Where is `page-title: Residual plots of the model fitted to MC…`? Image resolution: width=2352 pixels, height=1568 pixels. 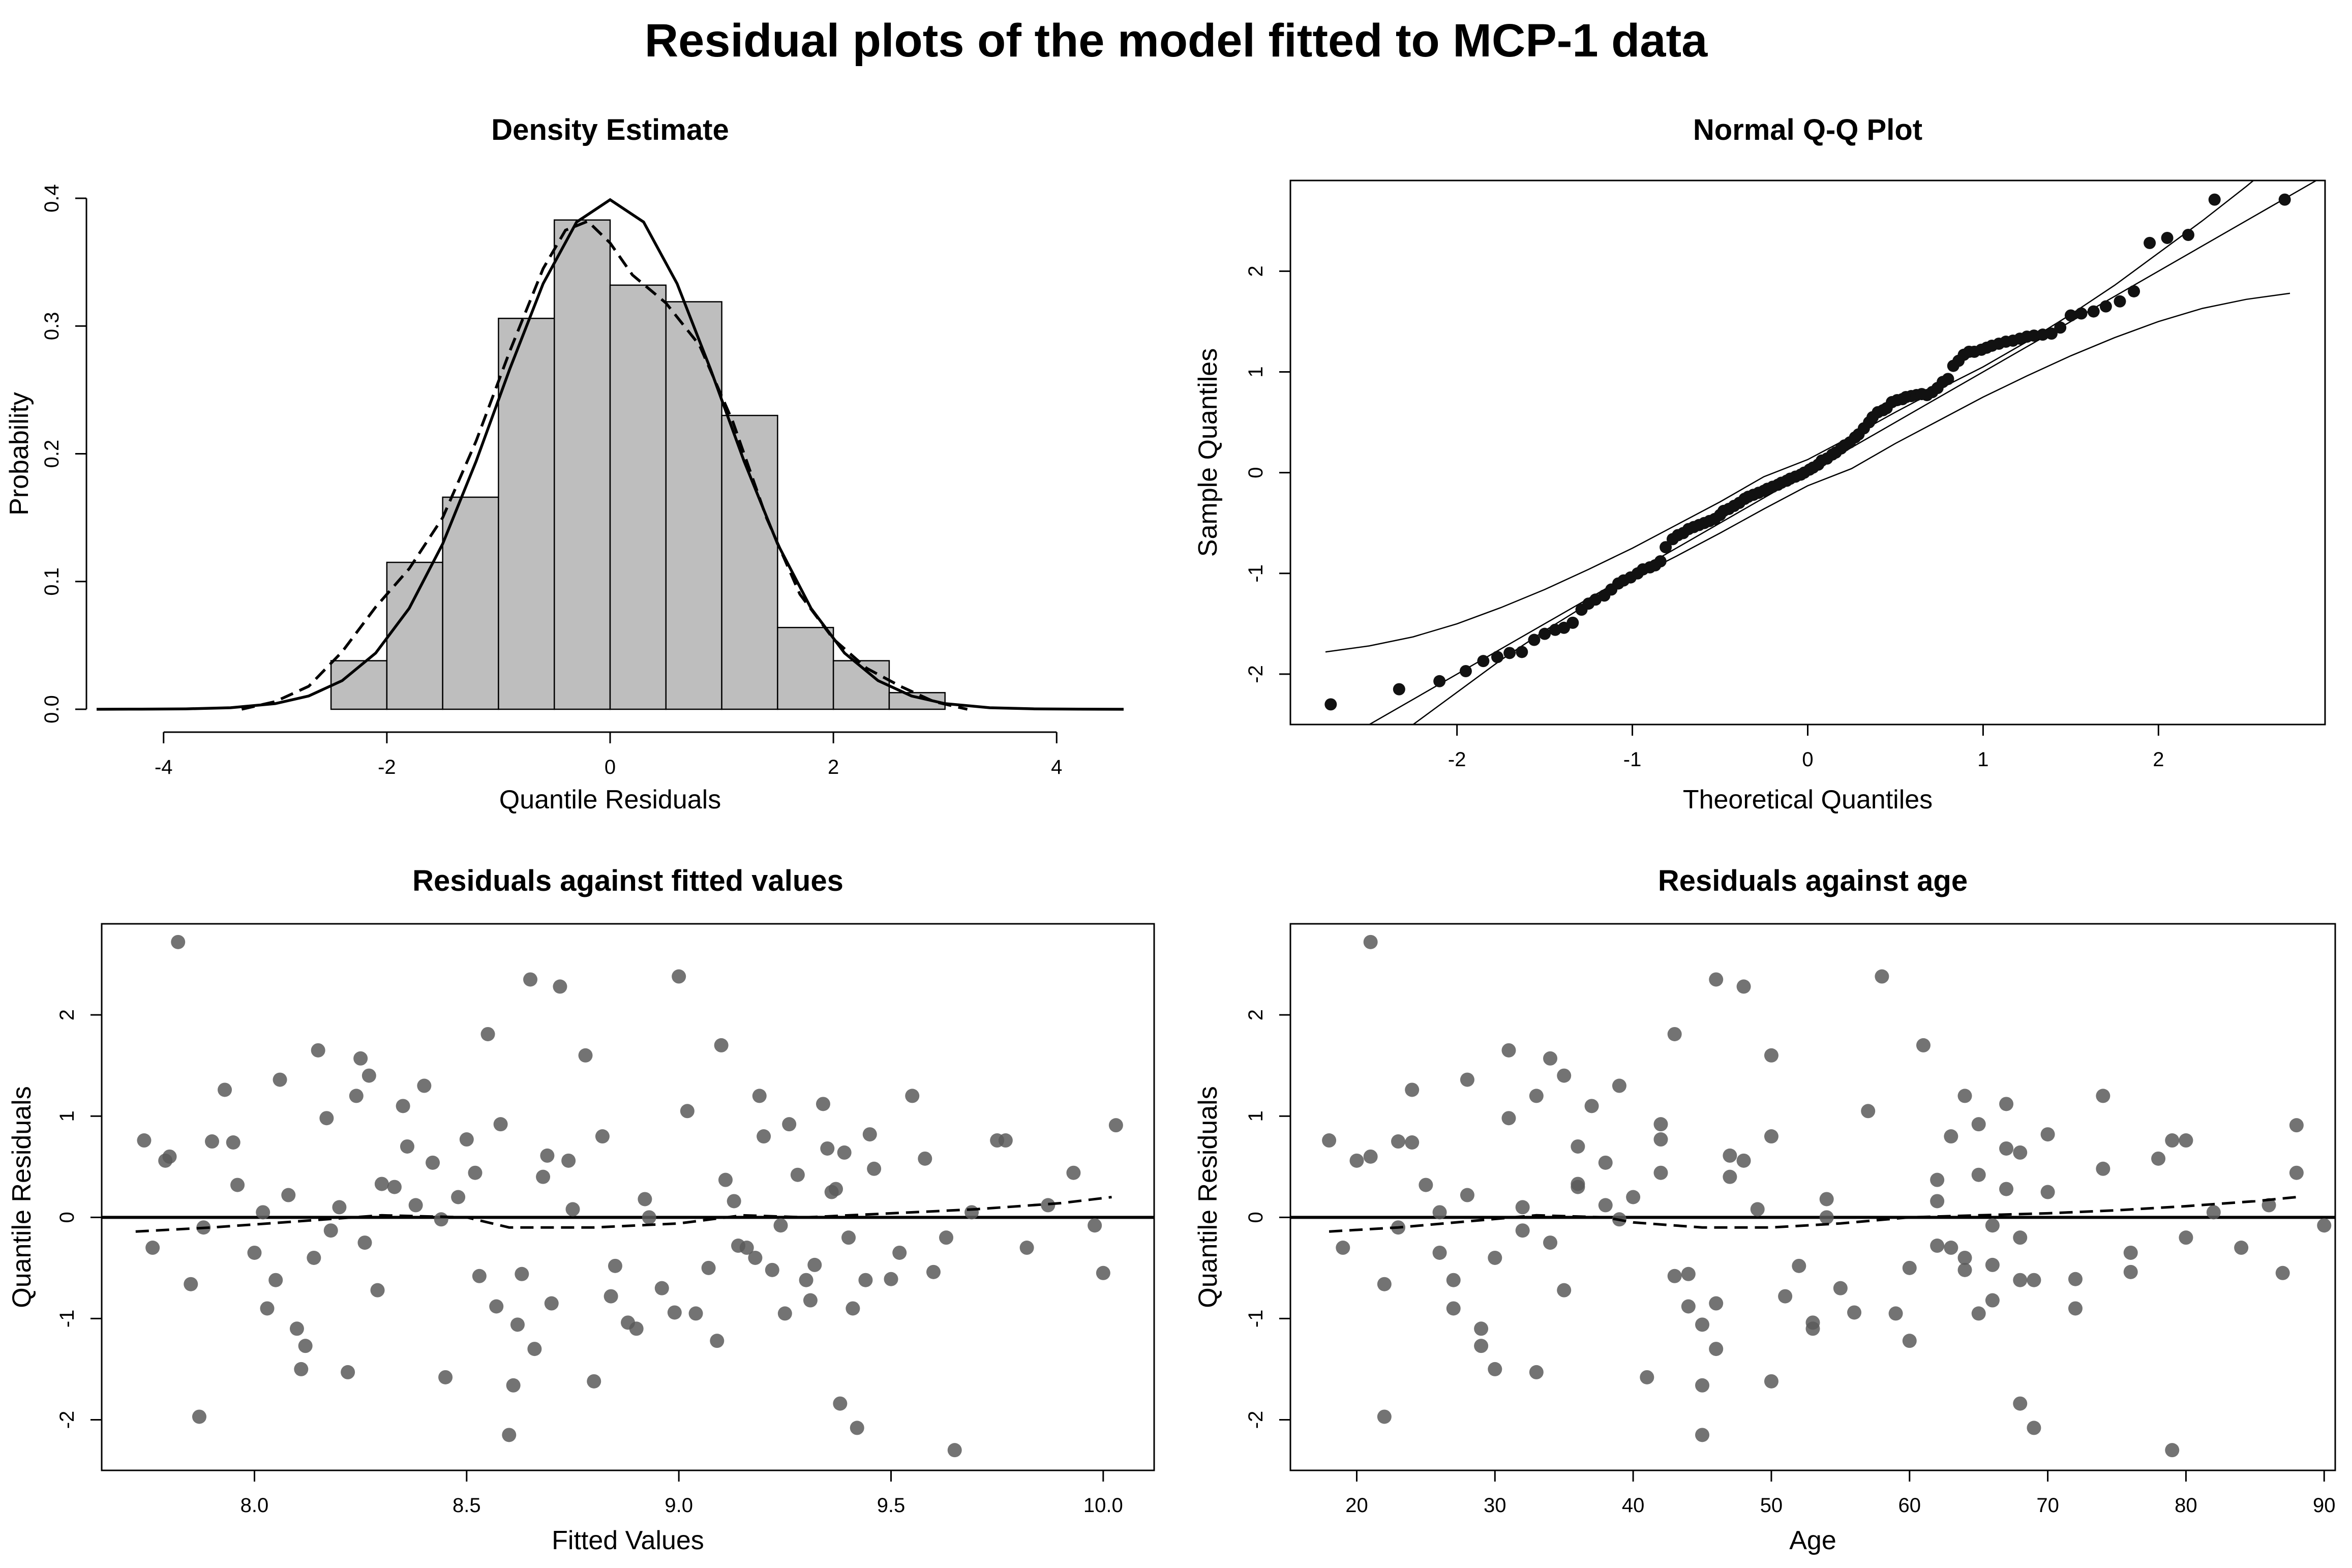
page-title: Residual plots of the model fitted to MC… is located at coordinates (1176, 41).